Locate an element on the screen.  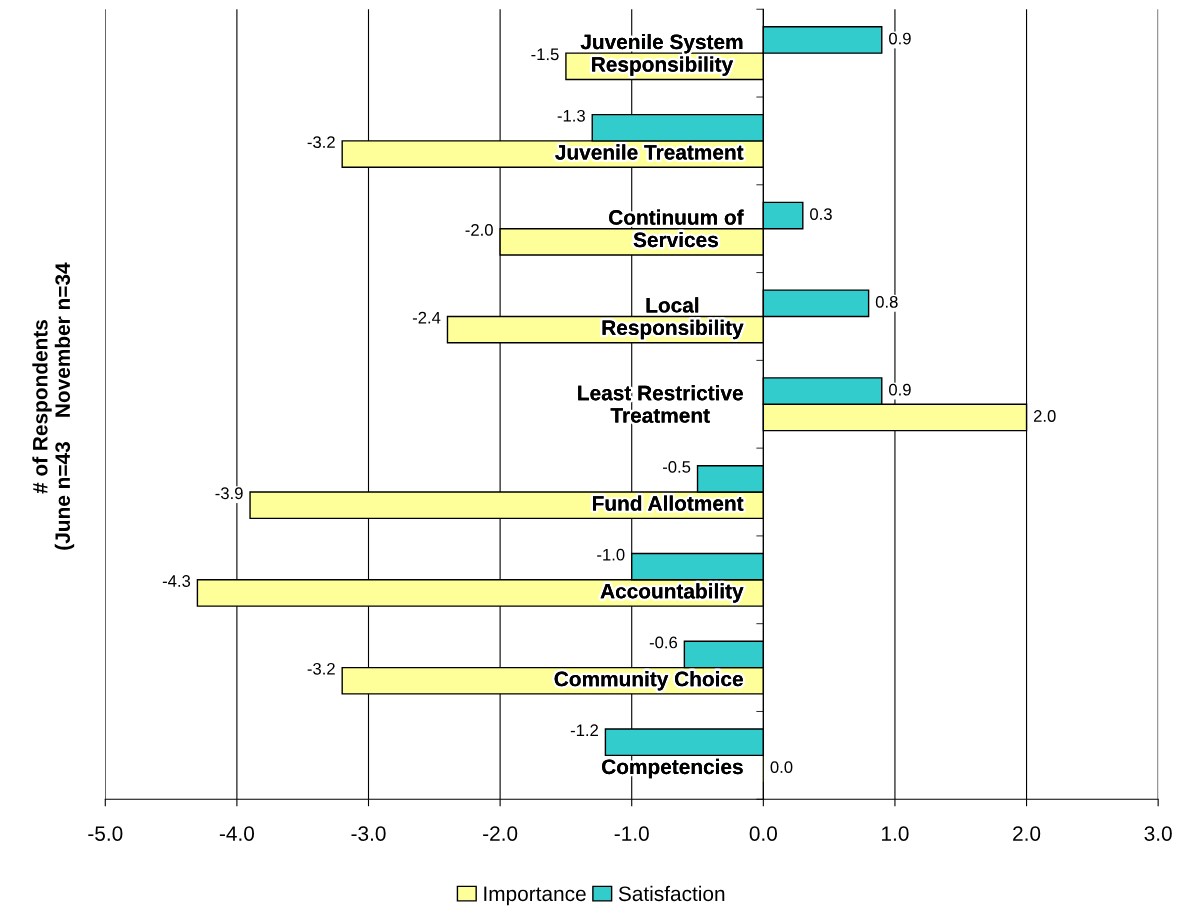
legend-label: Satisfaction is located at coordinates (671, 893).